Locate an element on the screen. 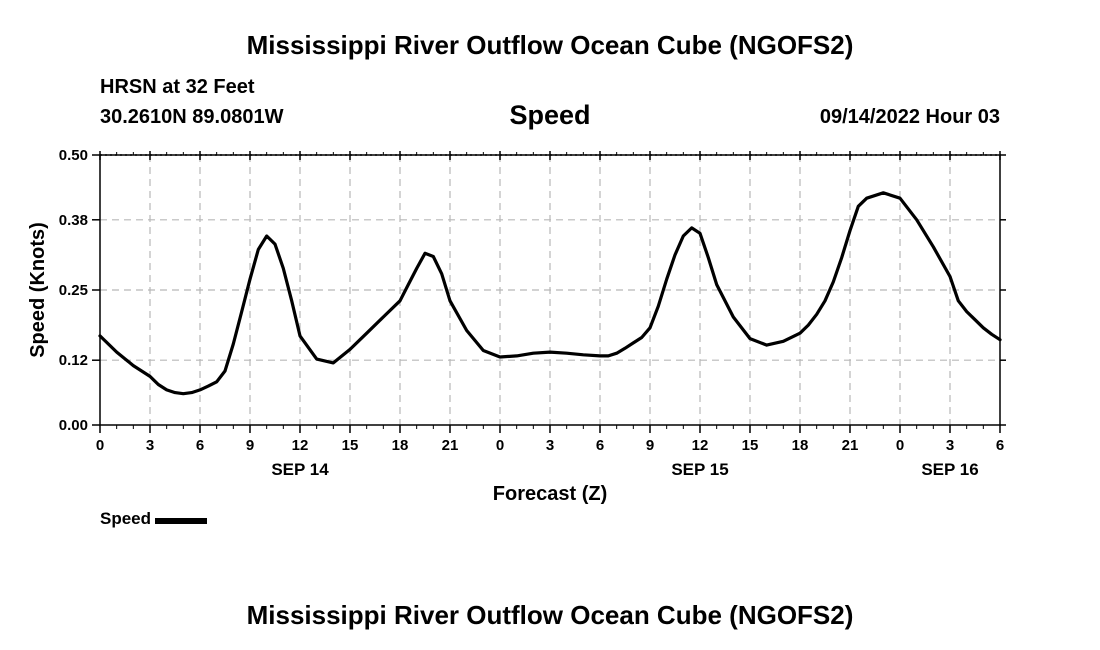 The image size is (1100, 650). forecast-timestamp: 09/14/2022 Hour 03 is located at coordinates (909, 117).